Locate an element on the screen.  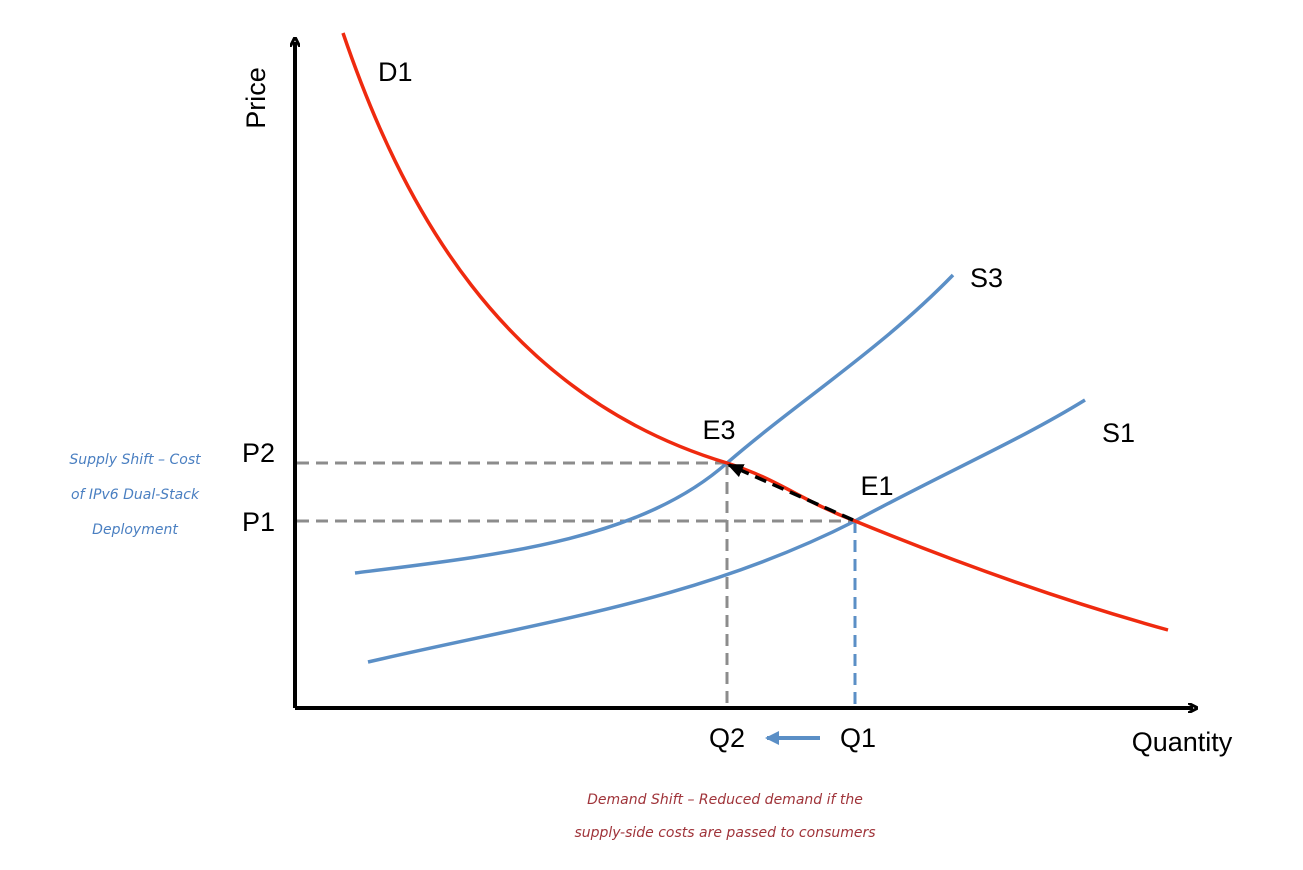
quantity-label: Q1 is located at coordinates (858, 738).